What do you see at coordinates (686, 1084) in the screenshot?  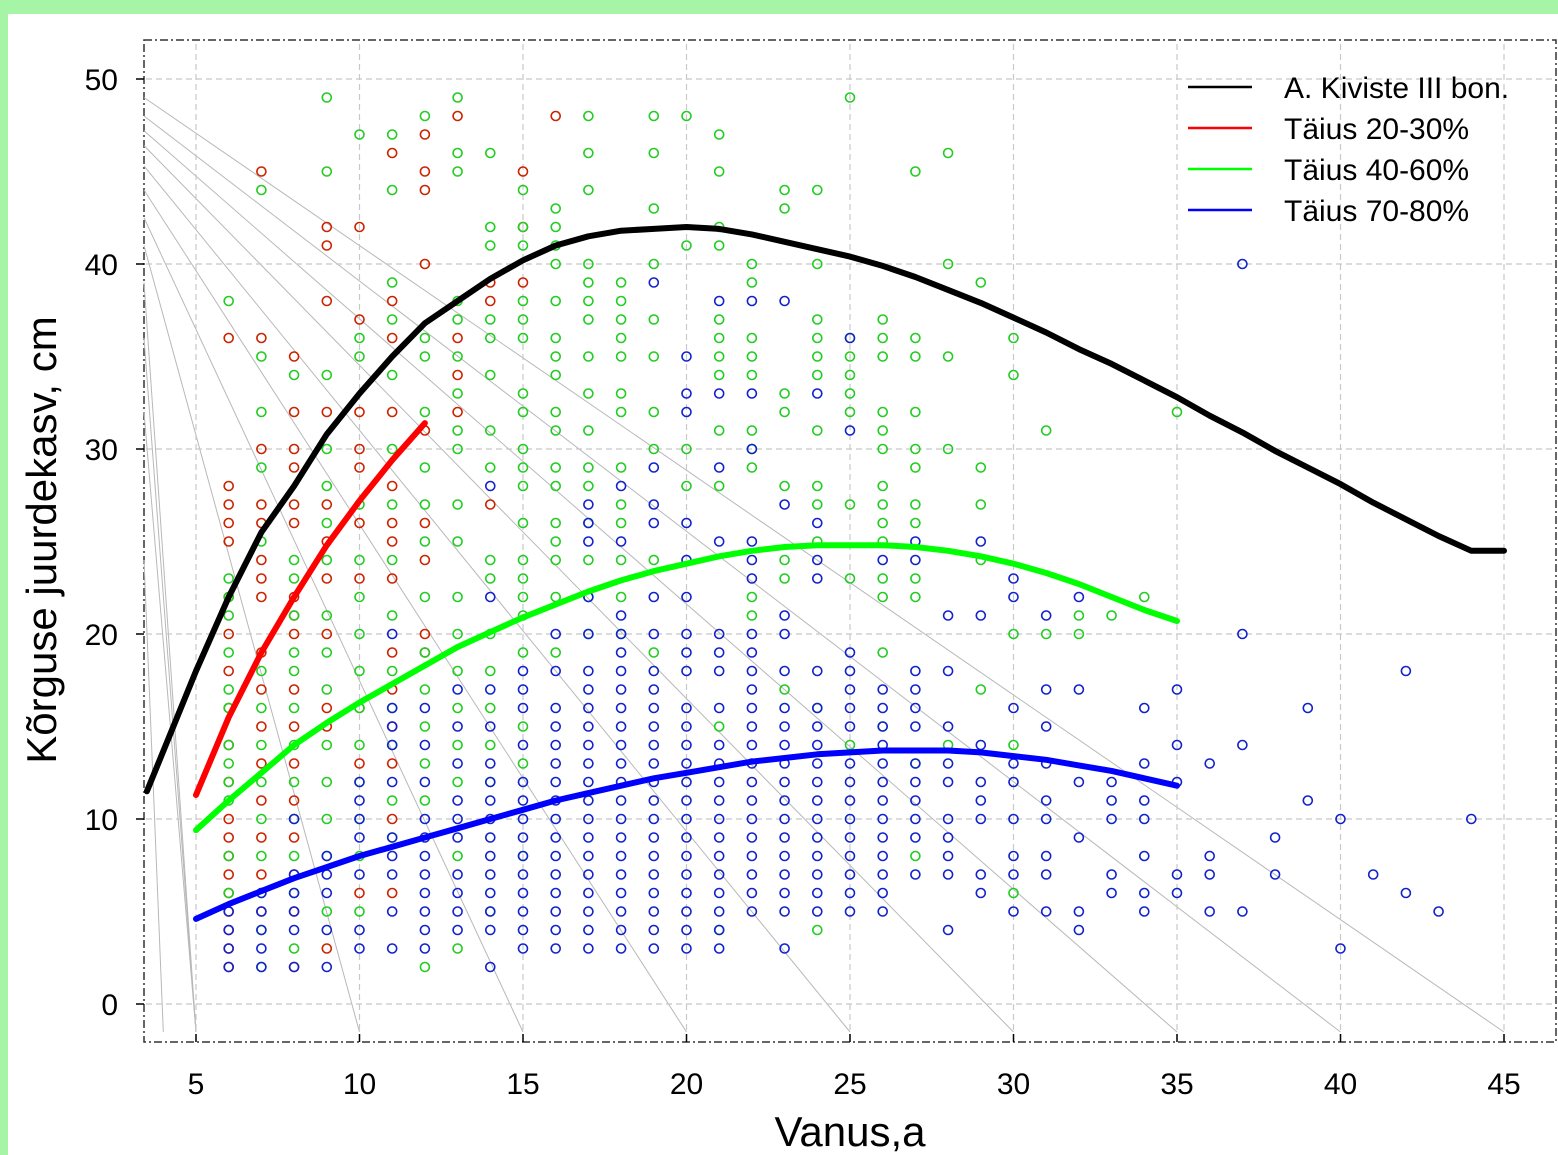 I see `x-tick-label: 20` at bounding box center [686, 1084].